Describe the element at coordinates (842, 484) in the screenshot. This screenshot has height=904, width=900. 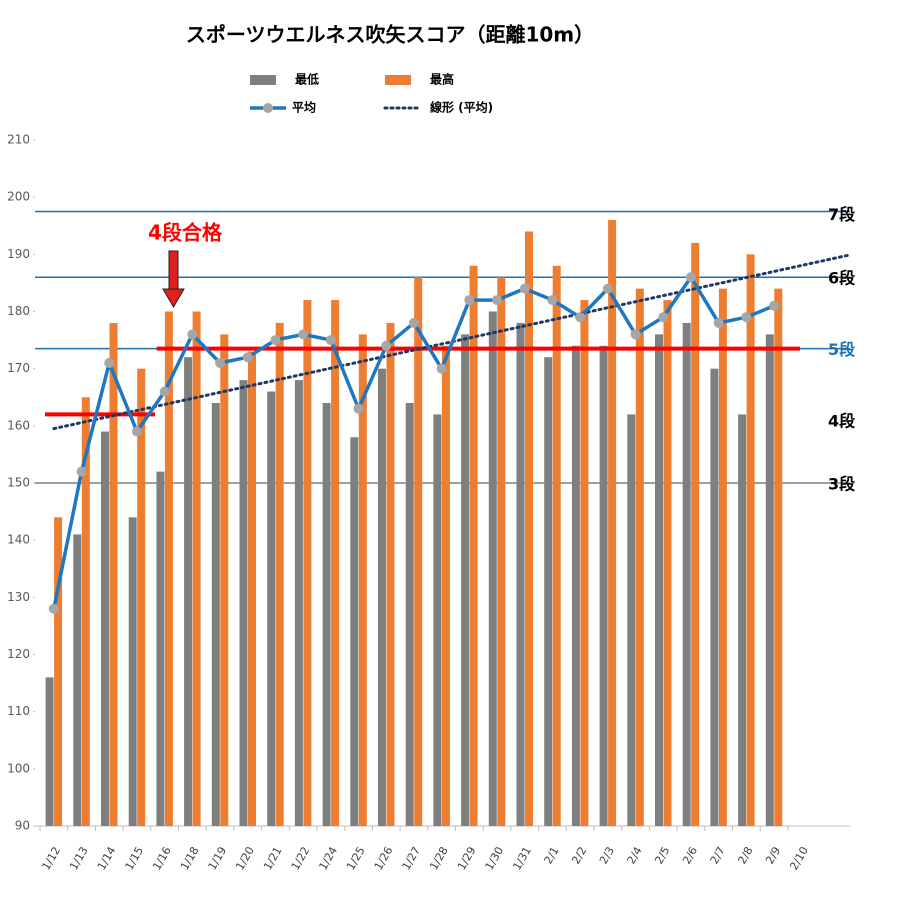
I see `level-label: 3段` at that location.